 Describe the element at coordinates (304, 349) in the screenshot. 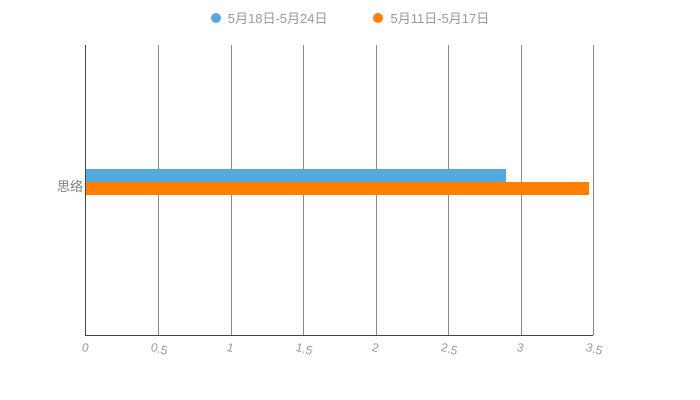

I see `x-tick-label: 1.5` at that location.